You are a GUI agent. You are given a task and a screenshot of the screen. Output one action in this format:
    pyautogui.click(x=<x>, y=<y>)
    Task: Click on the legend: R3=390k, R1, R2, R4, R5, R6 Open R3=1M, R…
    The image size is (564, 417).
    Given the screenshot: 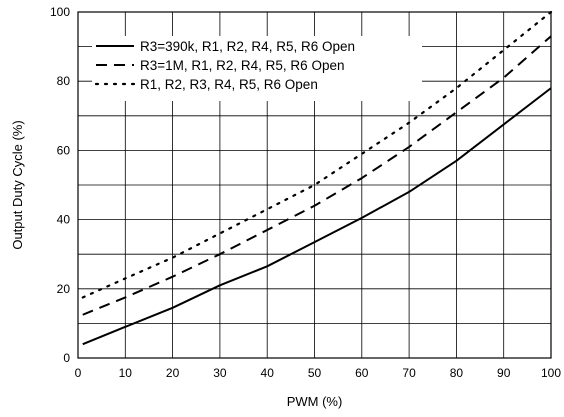 What is the action you would take?
    pyautogui.click(x=257, y=68)
    